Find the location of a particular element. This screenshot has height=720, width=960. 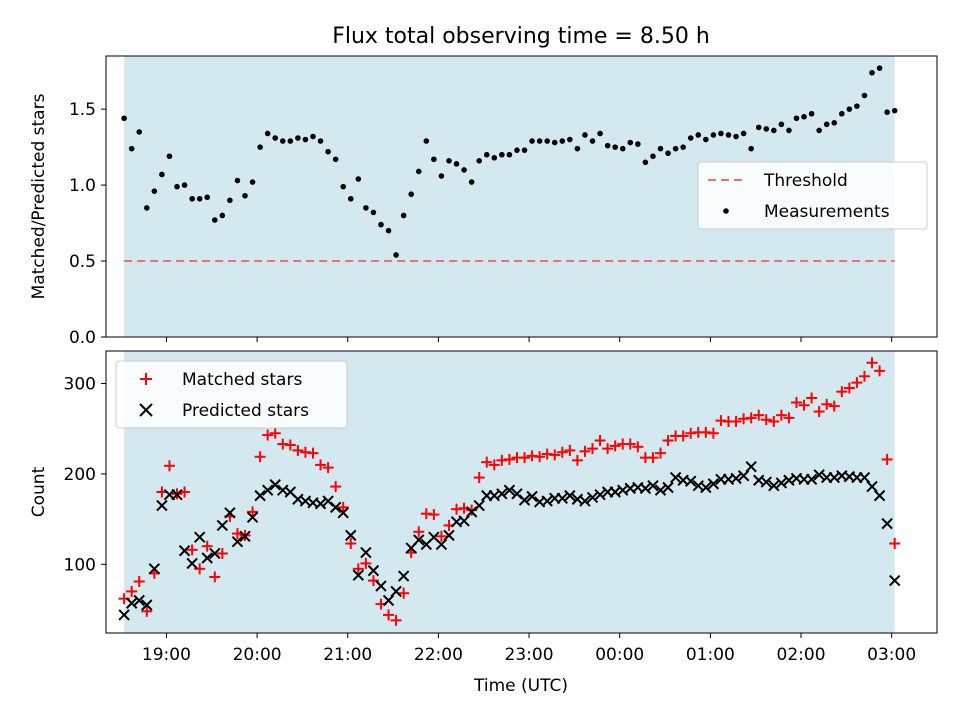

bot-y-tick-label: 200 is located at coordinates (80, 475).